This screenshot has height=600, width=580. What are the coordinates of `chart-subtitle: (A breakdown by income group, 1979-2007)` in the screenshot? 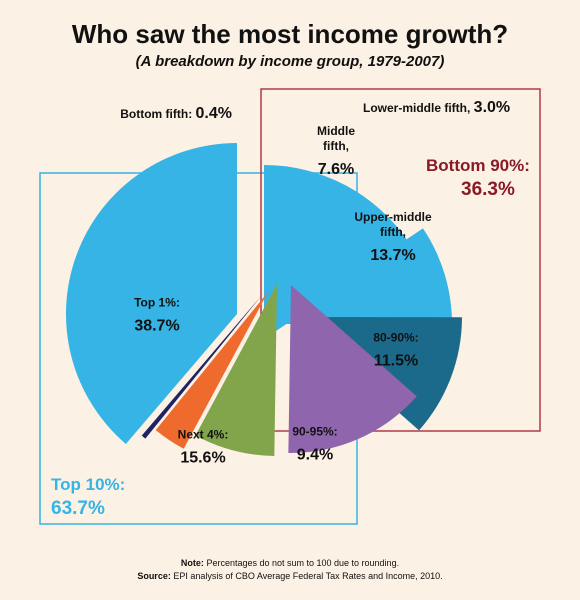 It's located at (290, 61).